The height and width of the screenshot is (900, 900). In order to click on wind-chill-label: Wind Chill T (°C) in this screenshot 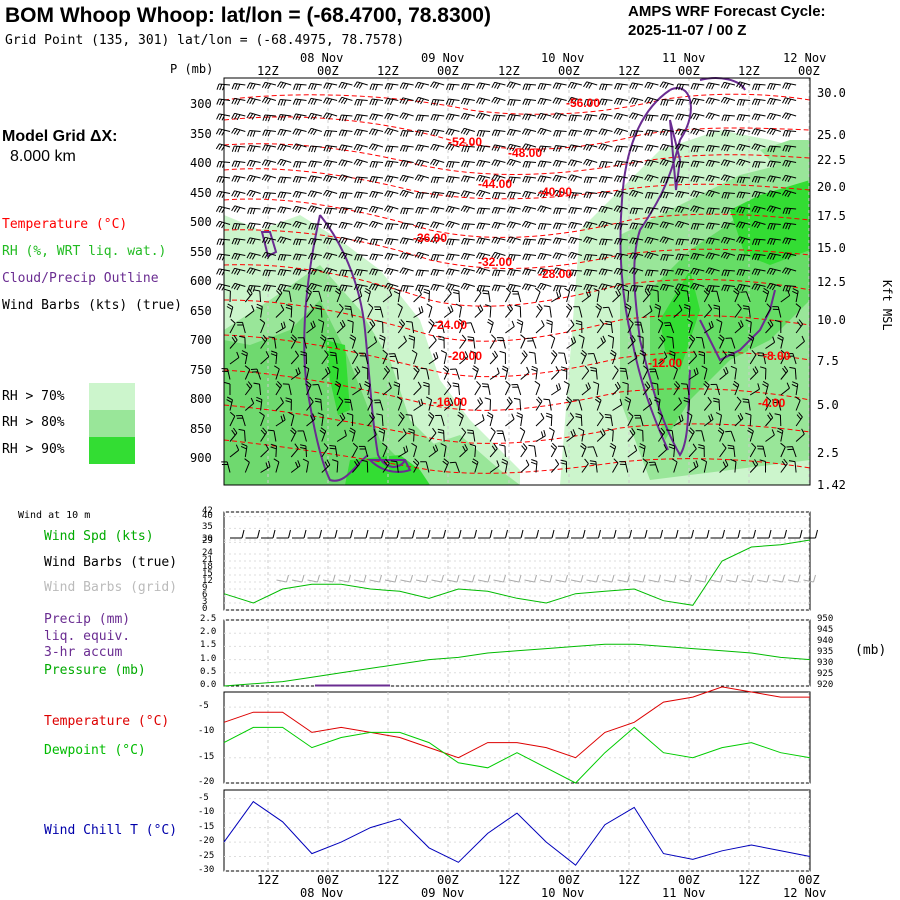, I will do `click(111, 830)`.